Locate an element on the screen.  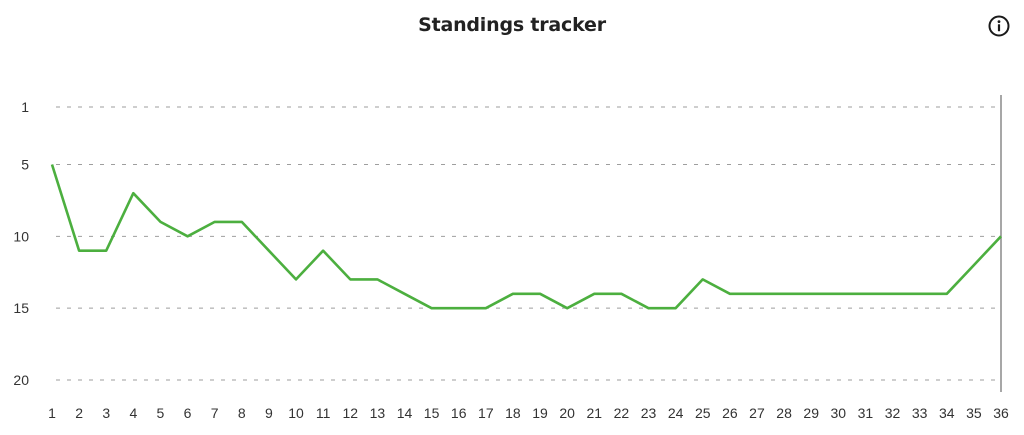
x-tick-label: 4 is located at coordinates (133, 413).